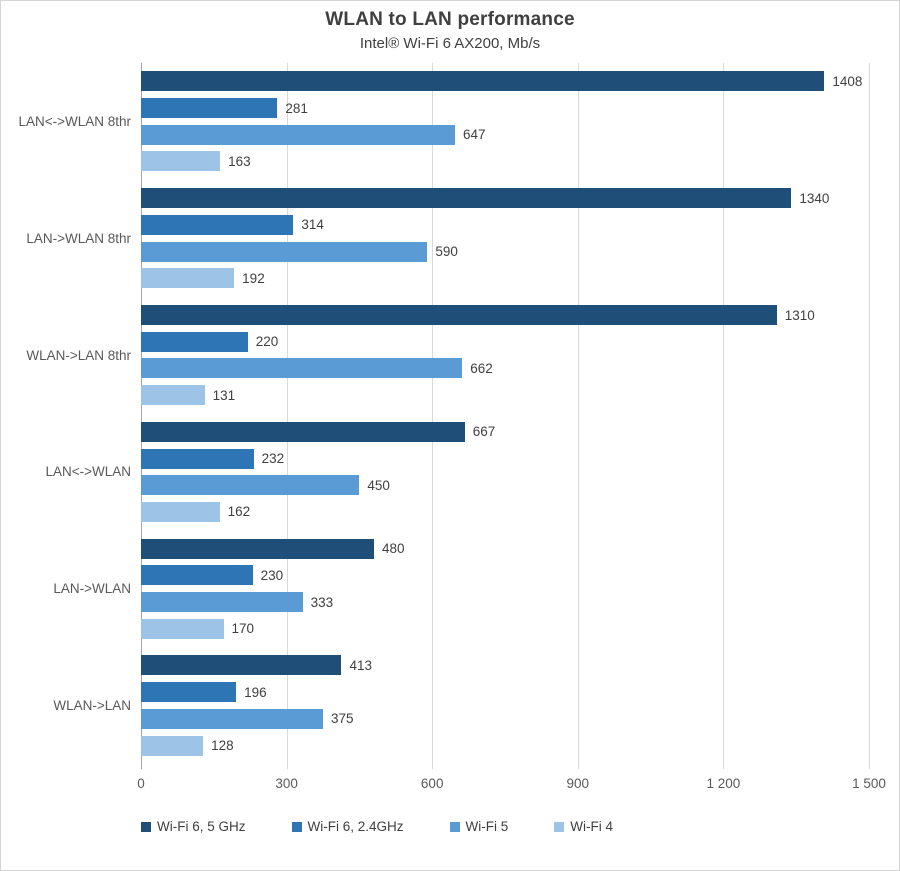 Image resolution: width=900 pixels, height=871 pixels. What do you see at coordinates (505, 575) in the screenshot?
I see `bar-row: 230` at bounding box center [505, 575].